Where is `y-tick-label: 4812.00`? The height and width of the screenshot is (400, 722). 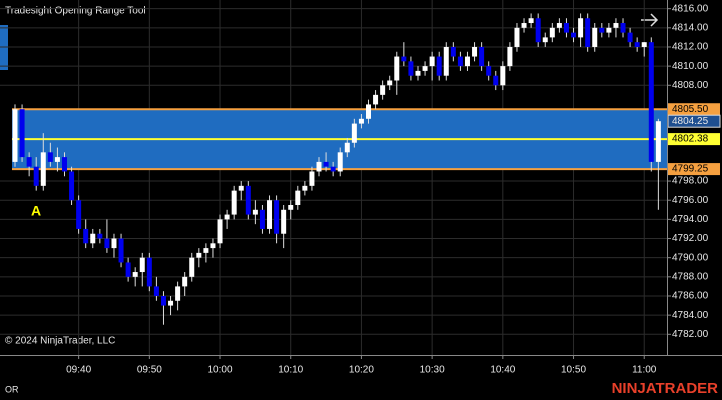 y-tick-label: 4812.00 is located at coordinates (690, 47).